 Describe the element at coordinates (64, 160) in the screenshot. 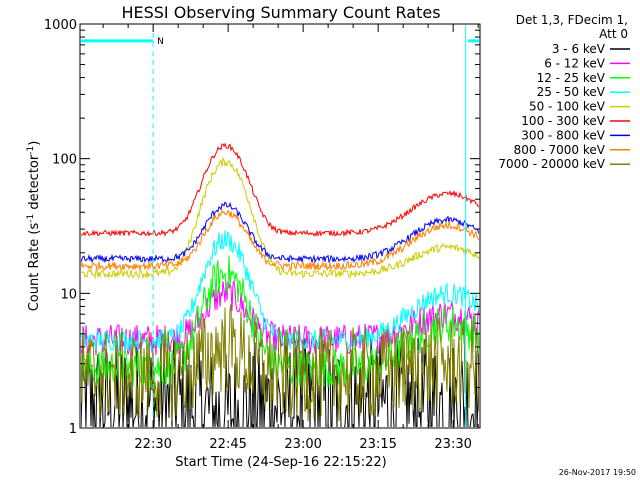

I see `y-tick-label-2: 100` at that location.